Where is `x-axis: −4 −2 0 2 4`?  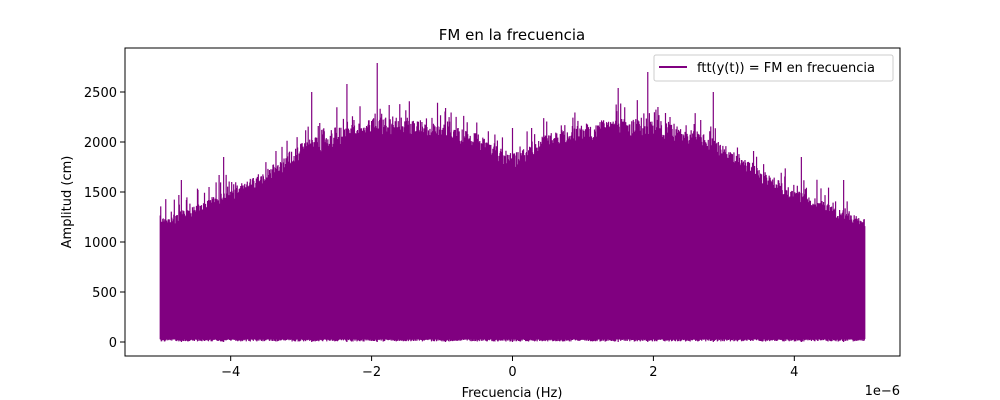 x-axis: −4 −2 0 2 4 is located at coordinates (509, 368).